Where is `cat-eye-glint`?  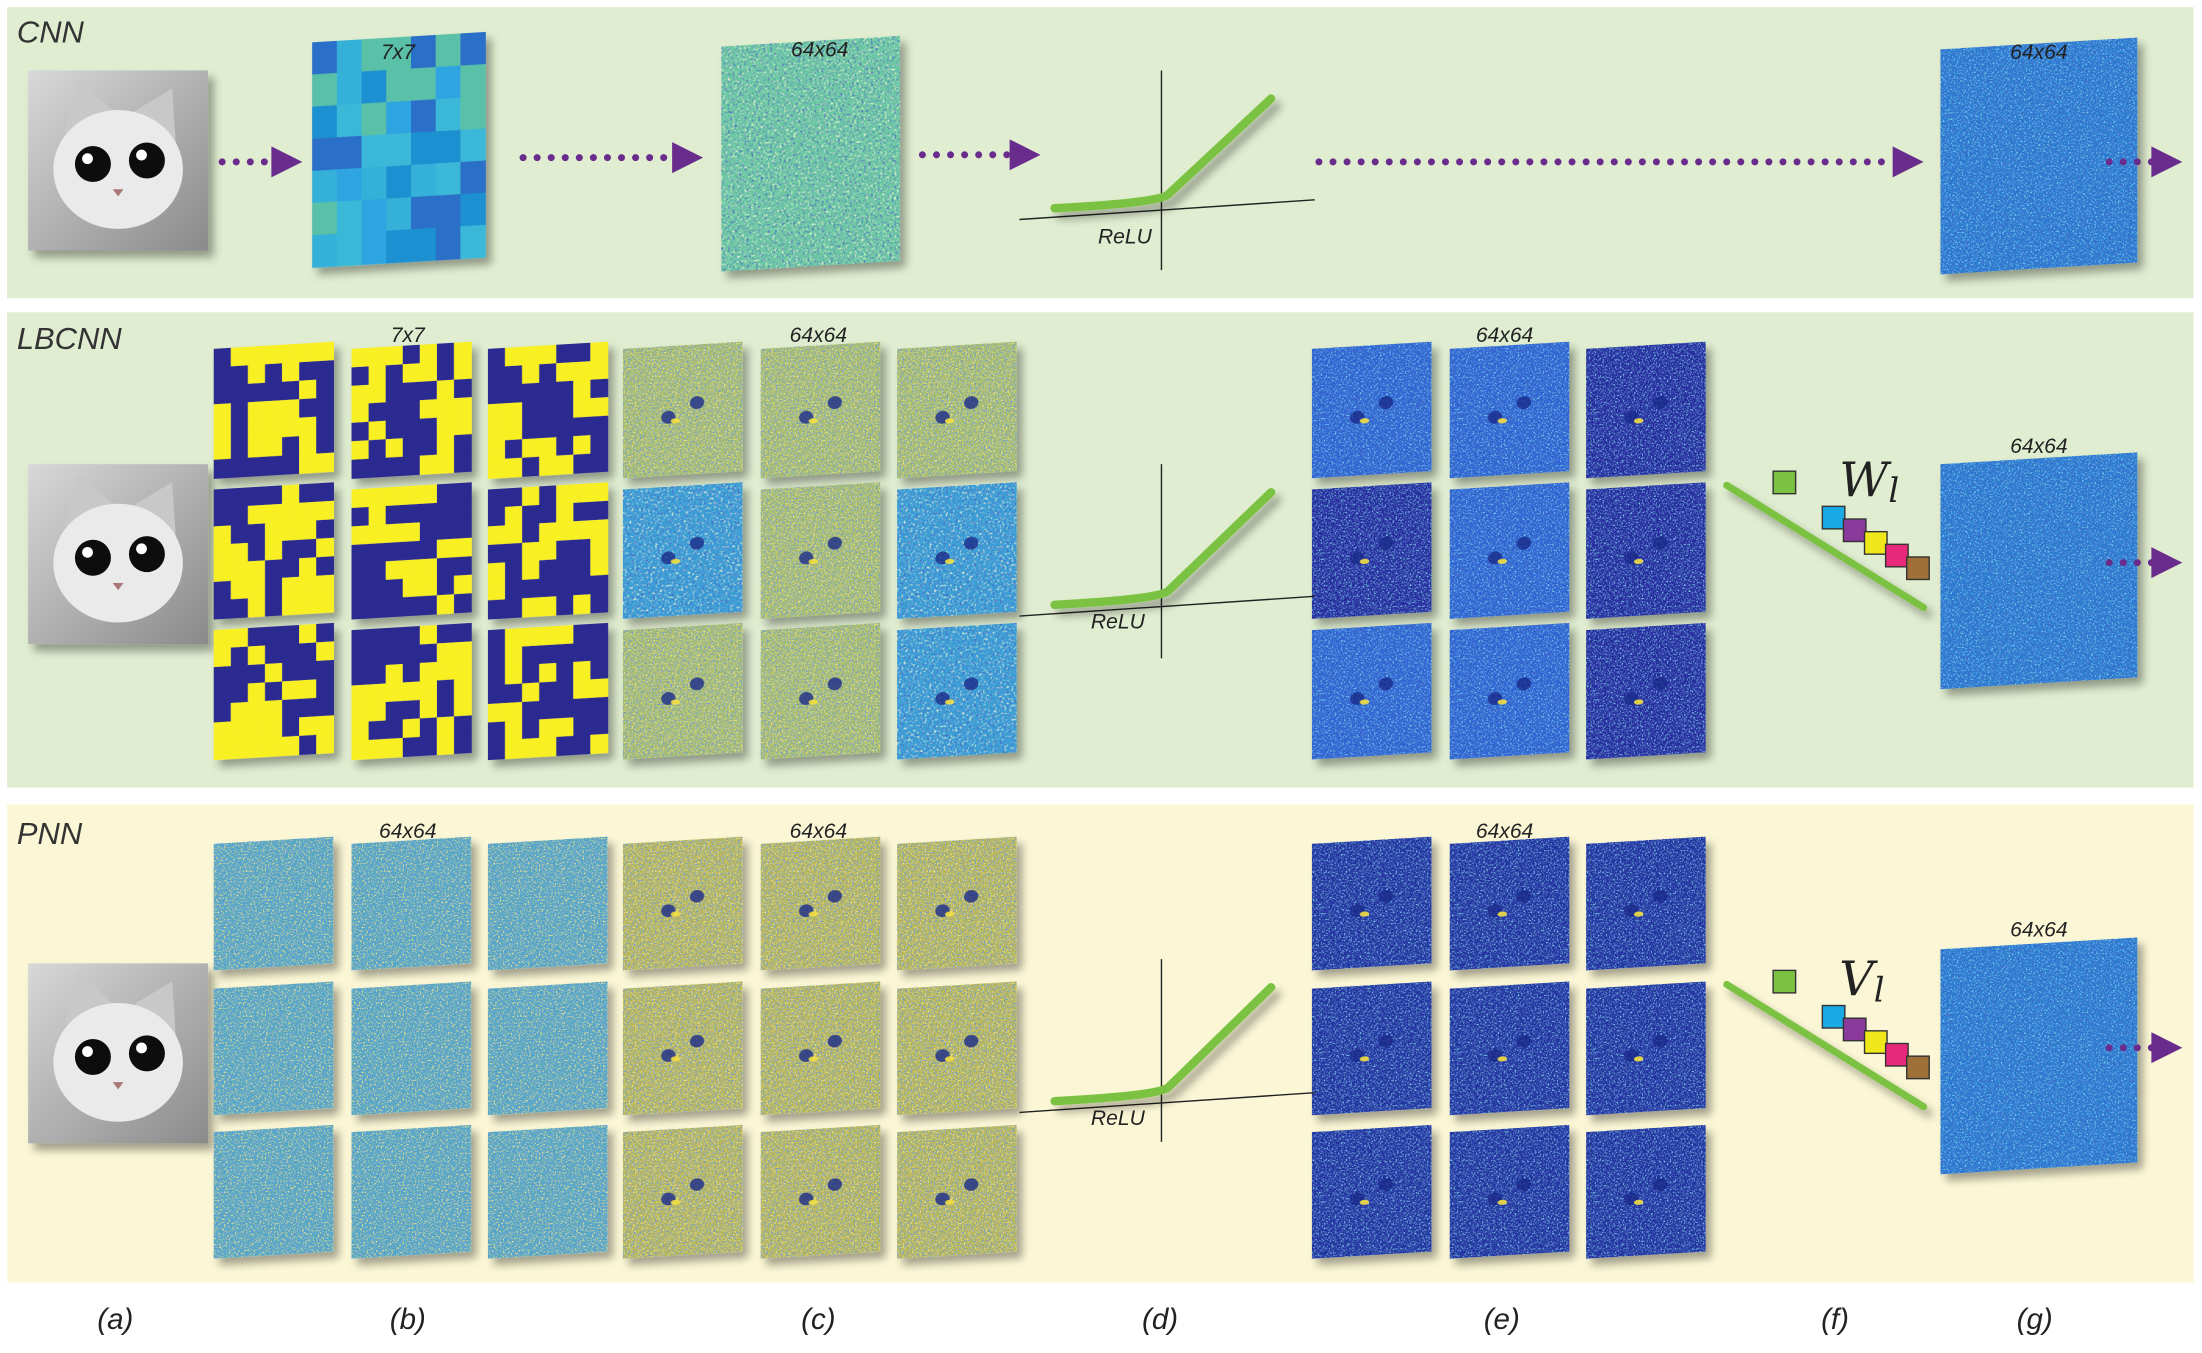 cat-eye-glint is located at coordinates (141, 549).